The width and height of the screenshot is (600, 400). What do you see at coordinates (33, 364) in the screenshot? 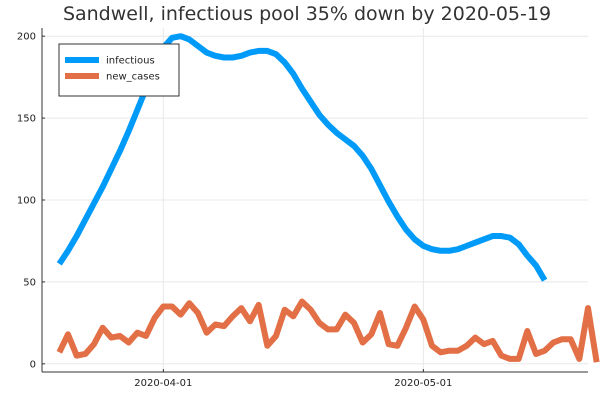
I see `y-tick-label: 0` at bounding box center [33, 364].